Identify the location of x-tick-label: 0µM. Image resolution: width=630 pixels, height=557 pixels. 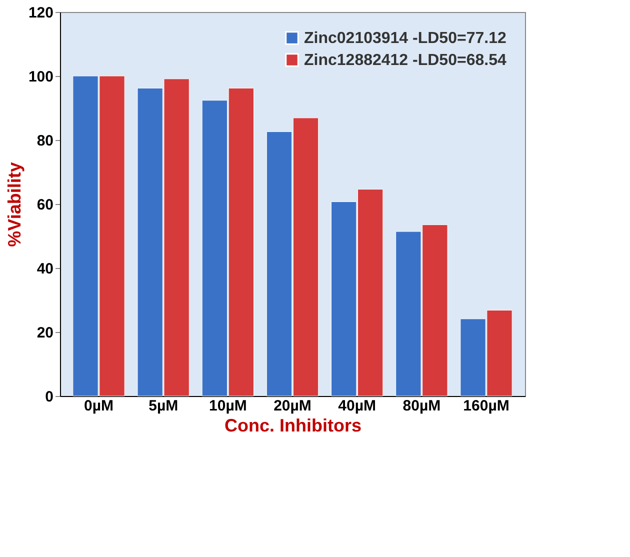
(99, 406).